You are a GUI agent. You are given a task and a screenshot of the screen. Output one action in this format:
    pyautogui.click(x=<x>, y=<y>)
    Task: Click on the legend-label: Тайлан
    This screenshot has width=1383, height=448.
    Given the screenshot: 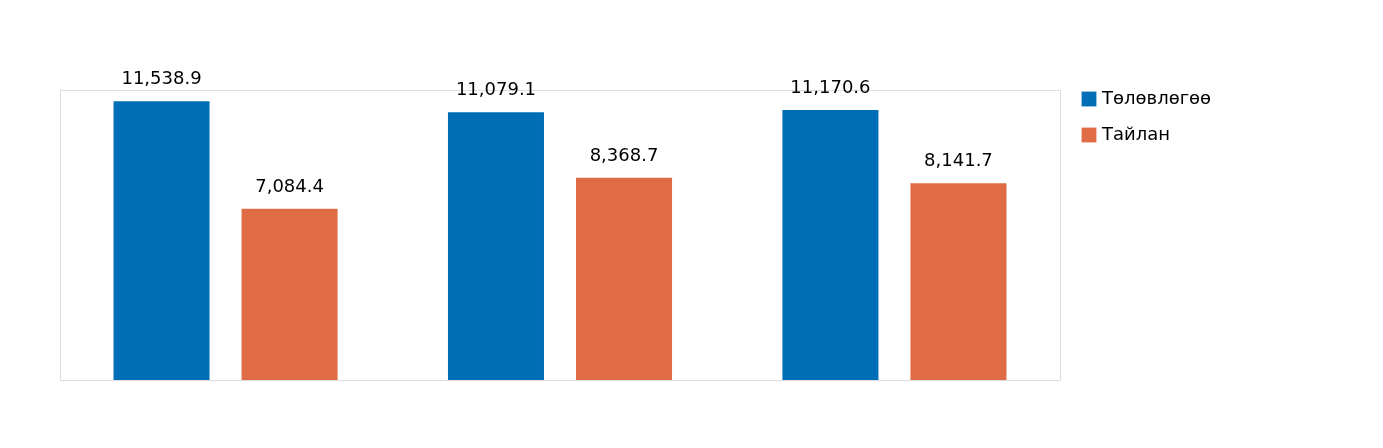 What is the action you would take?
    pyautogui.click(x=1136, y=133)
    